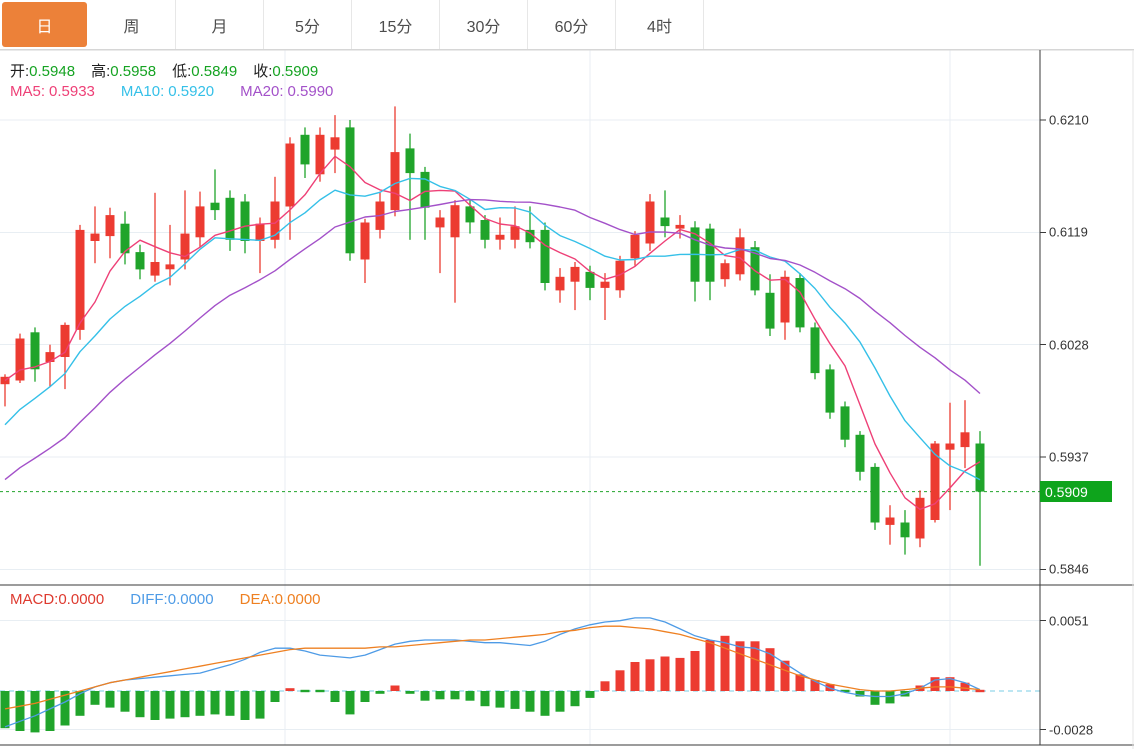 The height and width of the screenshot is (749, 1134). I want to click on open-label: 开:, so click(20, 71).